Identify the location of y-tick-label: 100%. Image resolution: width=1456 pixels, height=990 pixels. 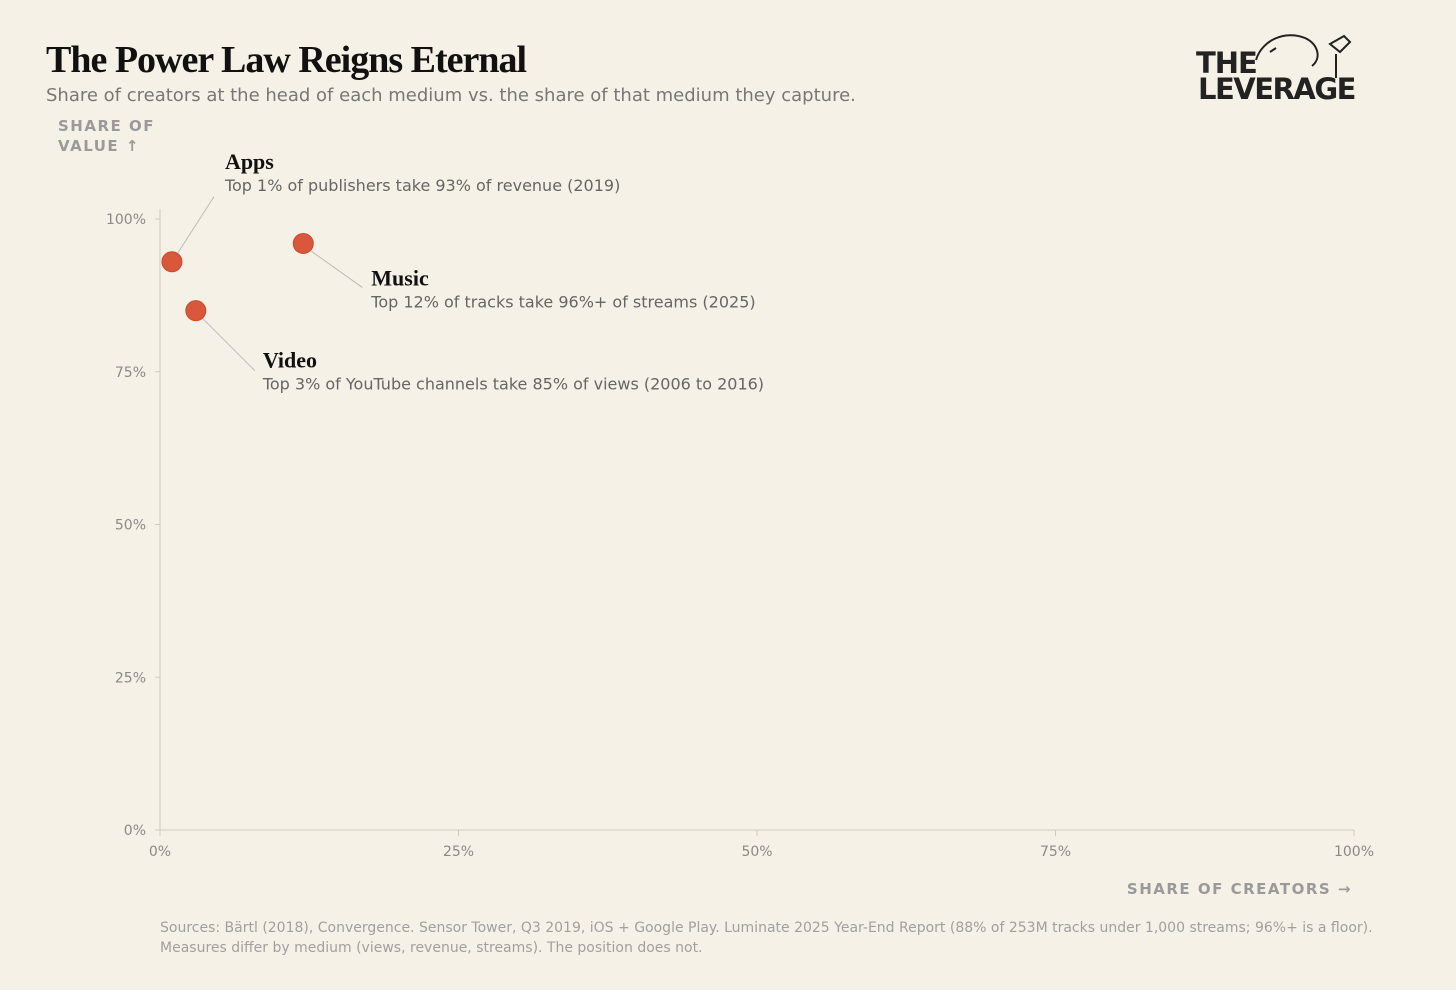
(126, 220).